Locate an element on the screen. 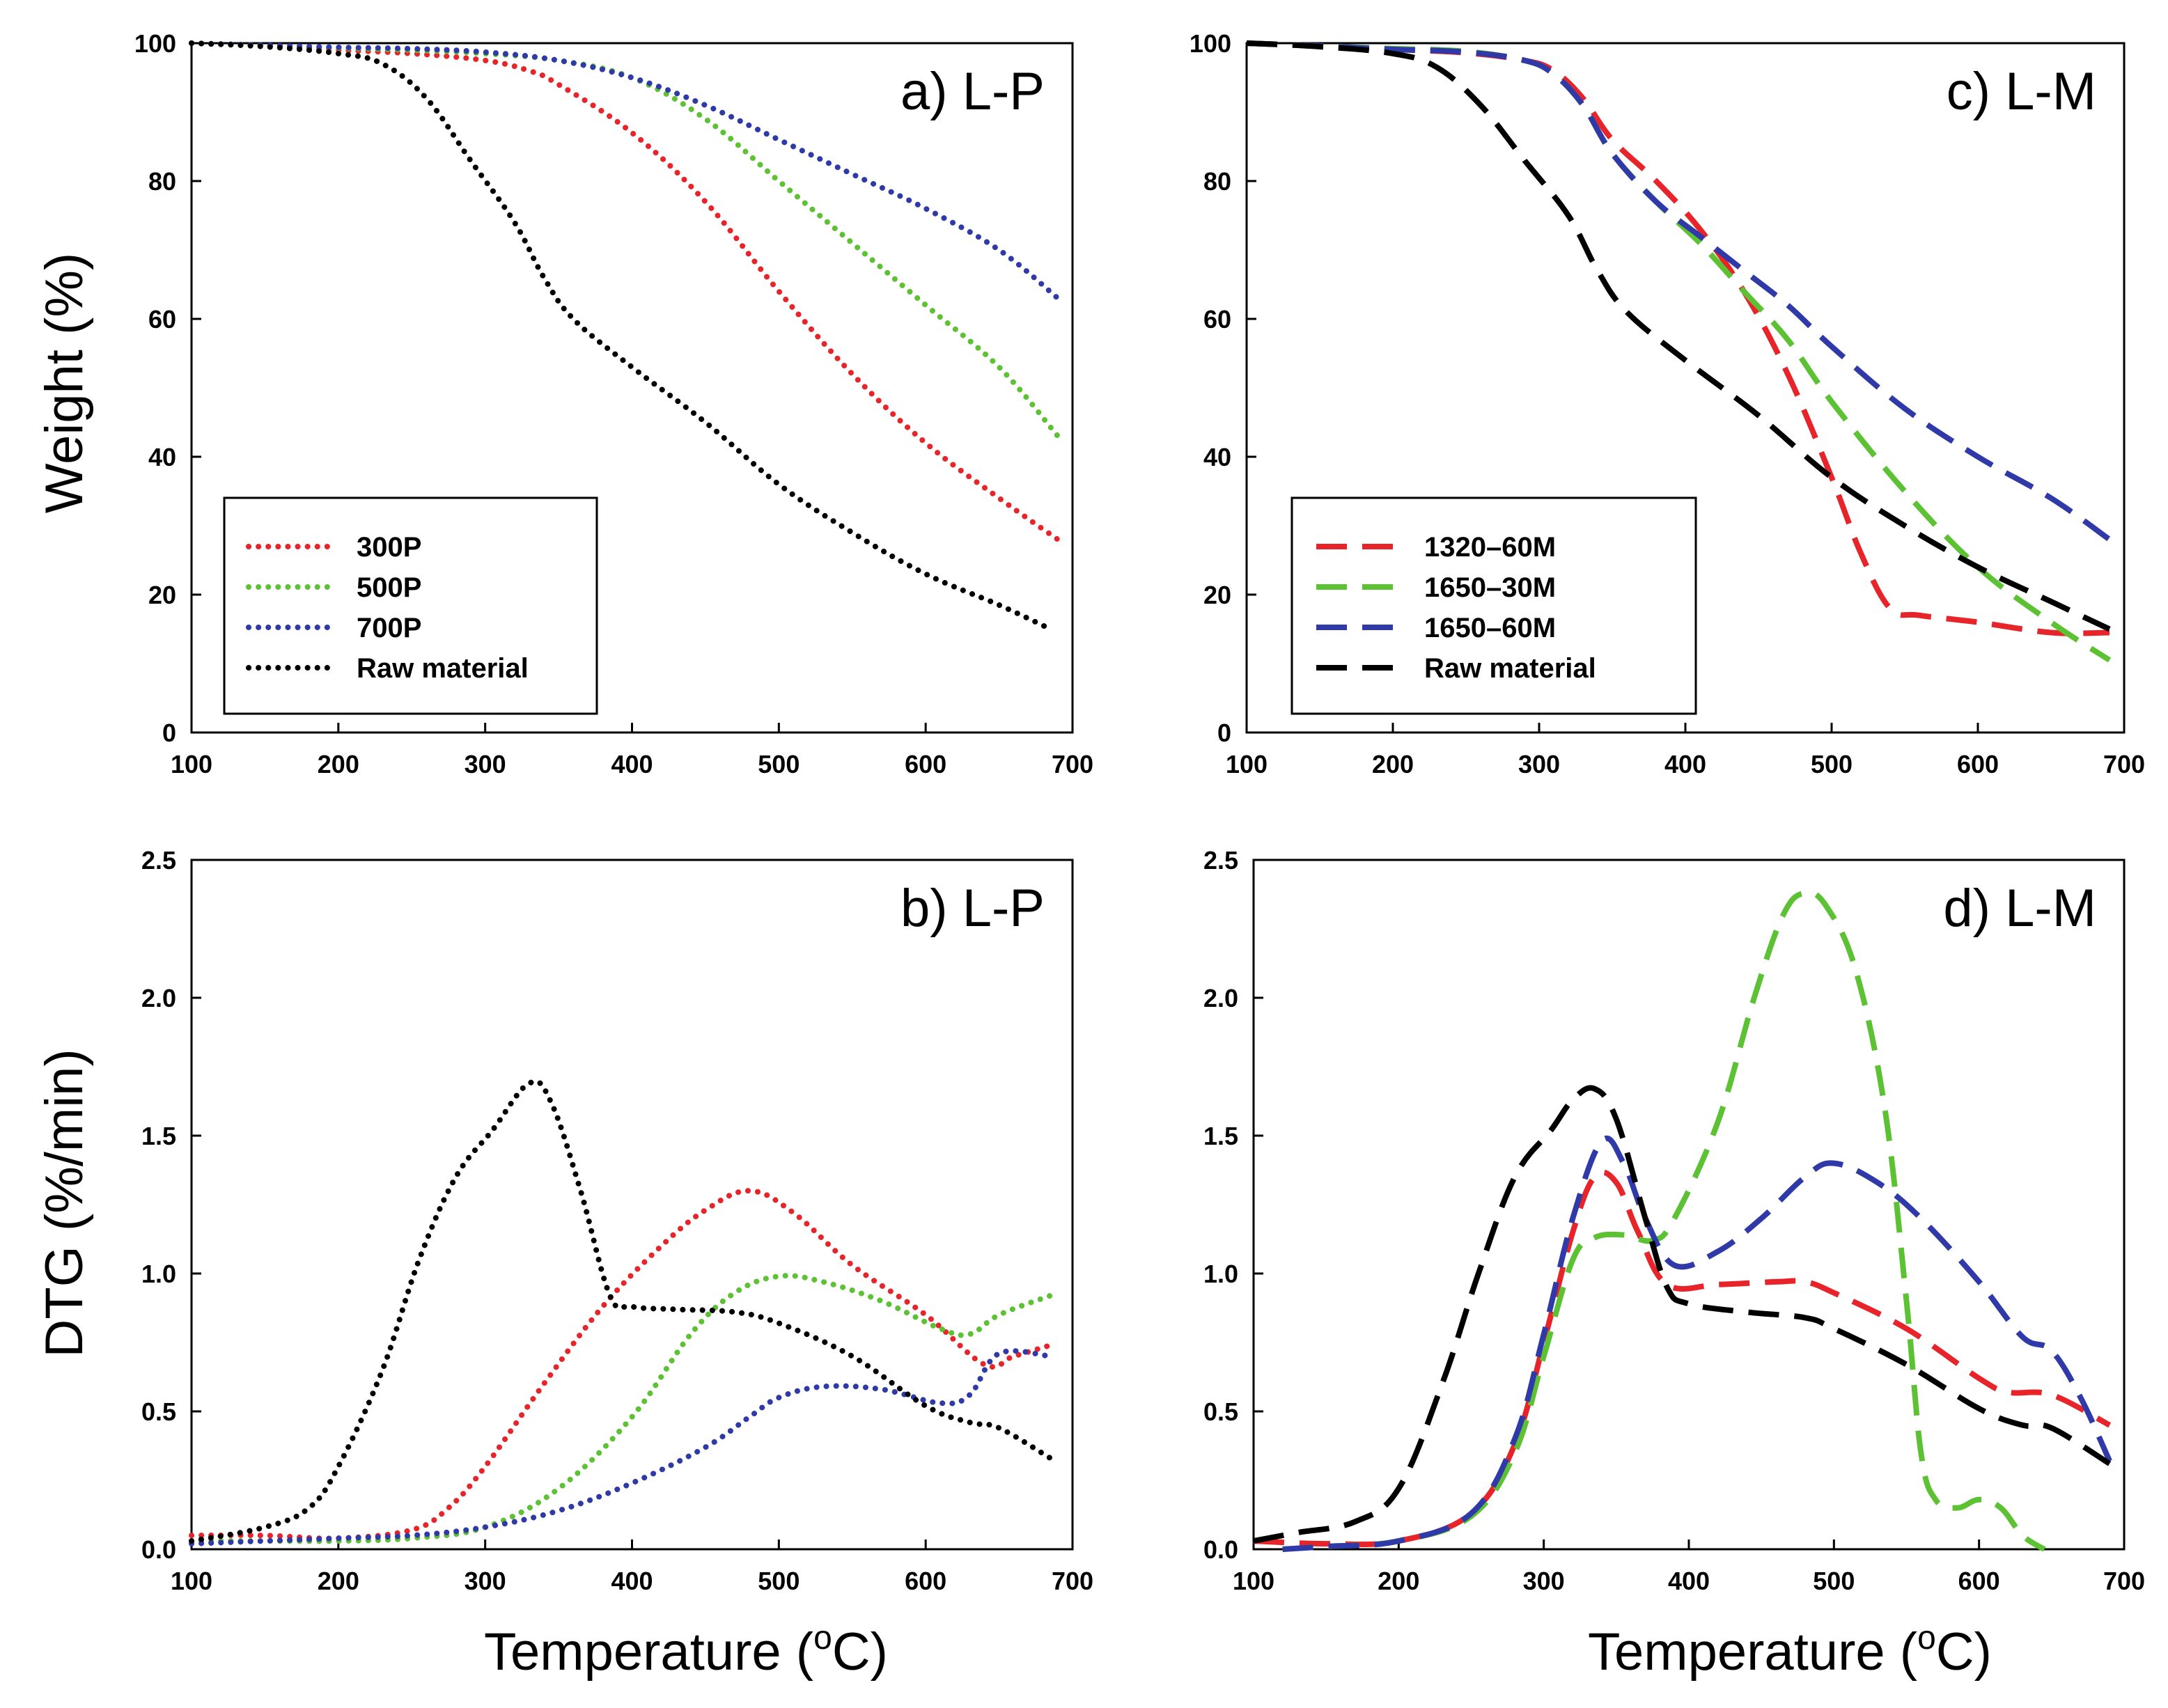  panel-label: b) L-P is located at coordinates (972, 909).